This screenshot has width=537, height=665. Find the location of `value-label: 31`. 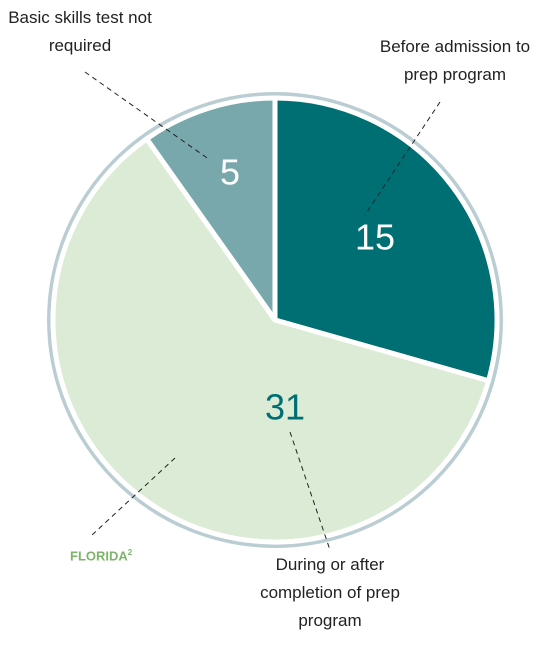

value-label: 31 is located at coordinates (285, 407).